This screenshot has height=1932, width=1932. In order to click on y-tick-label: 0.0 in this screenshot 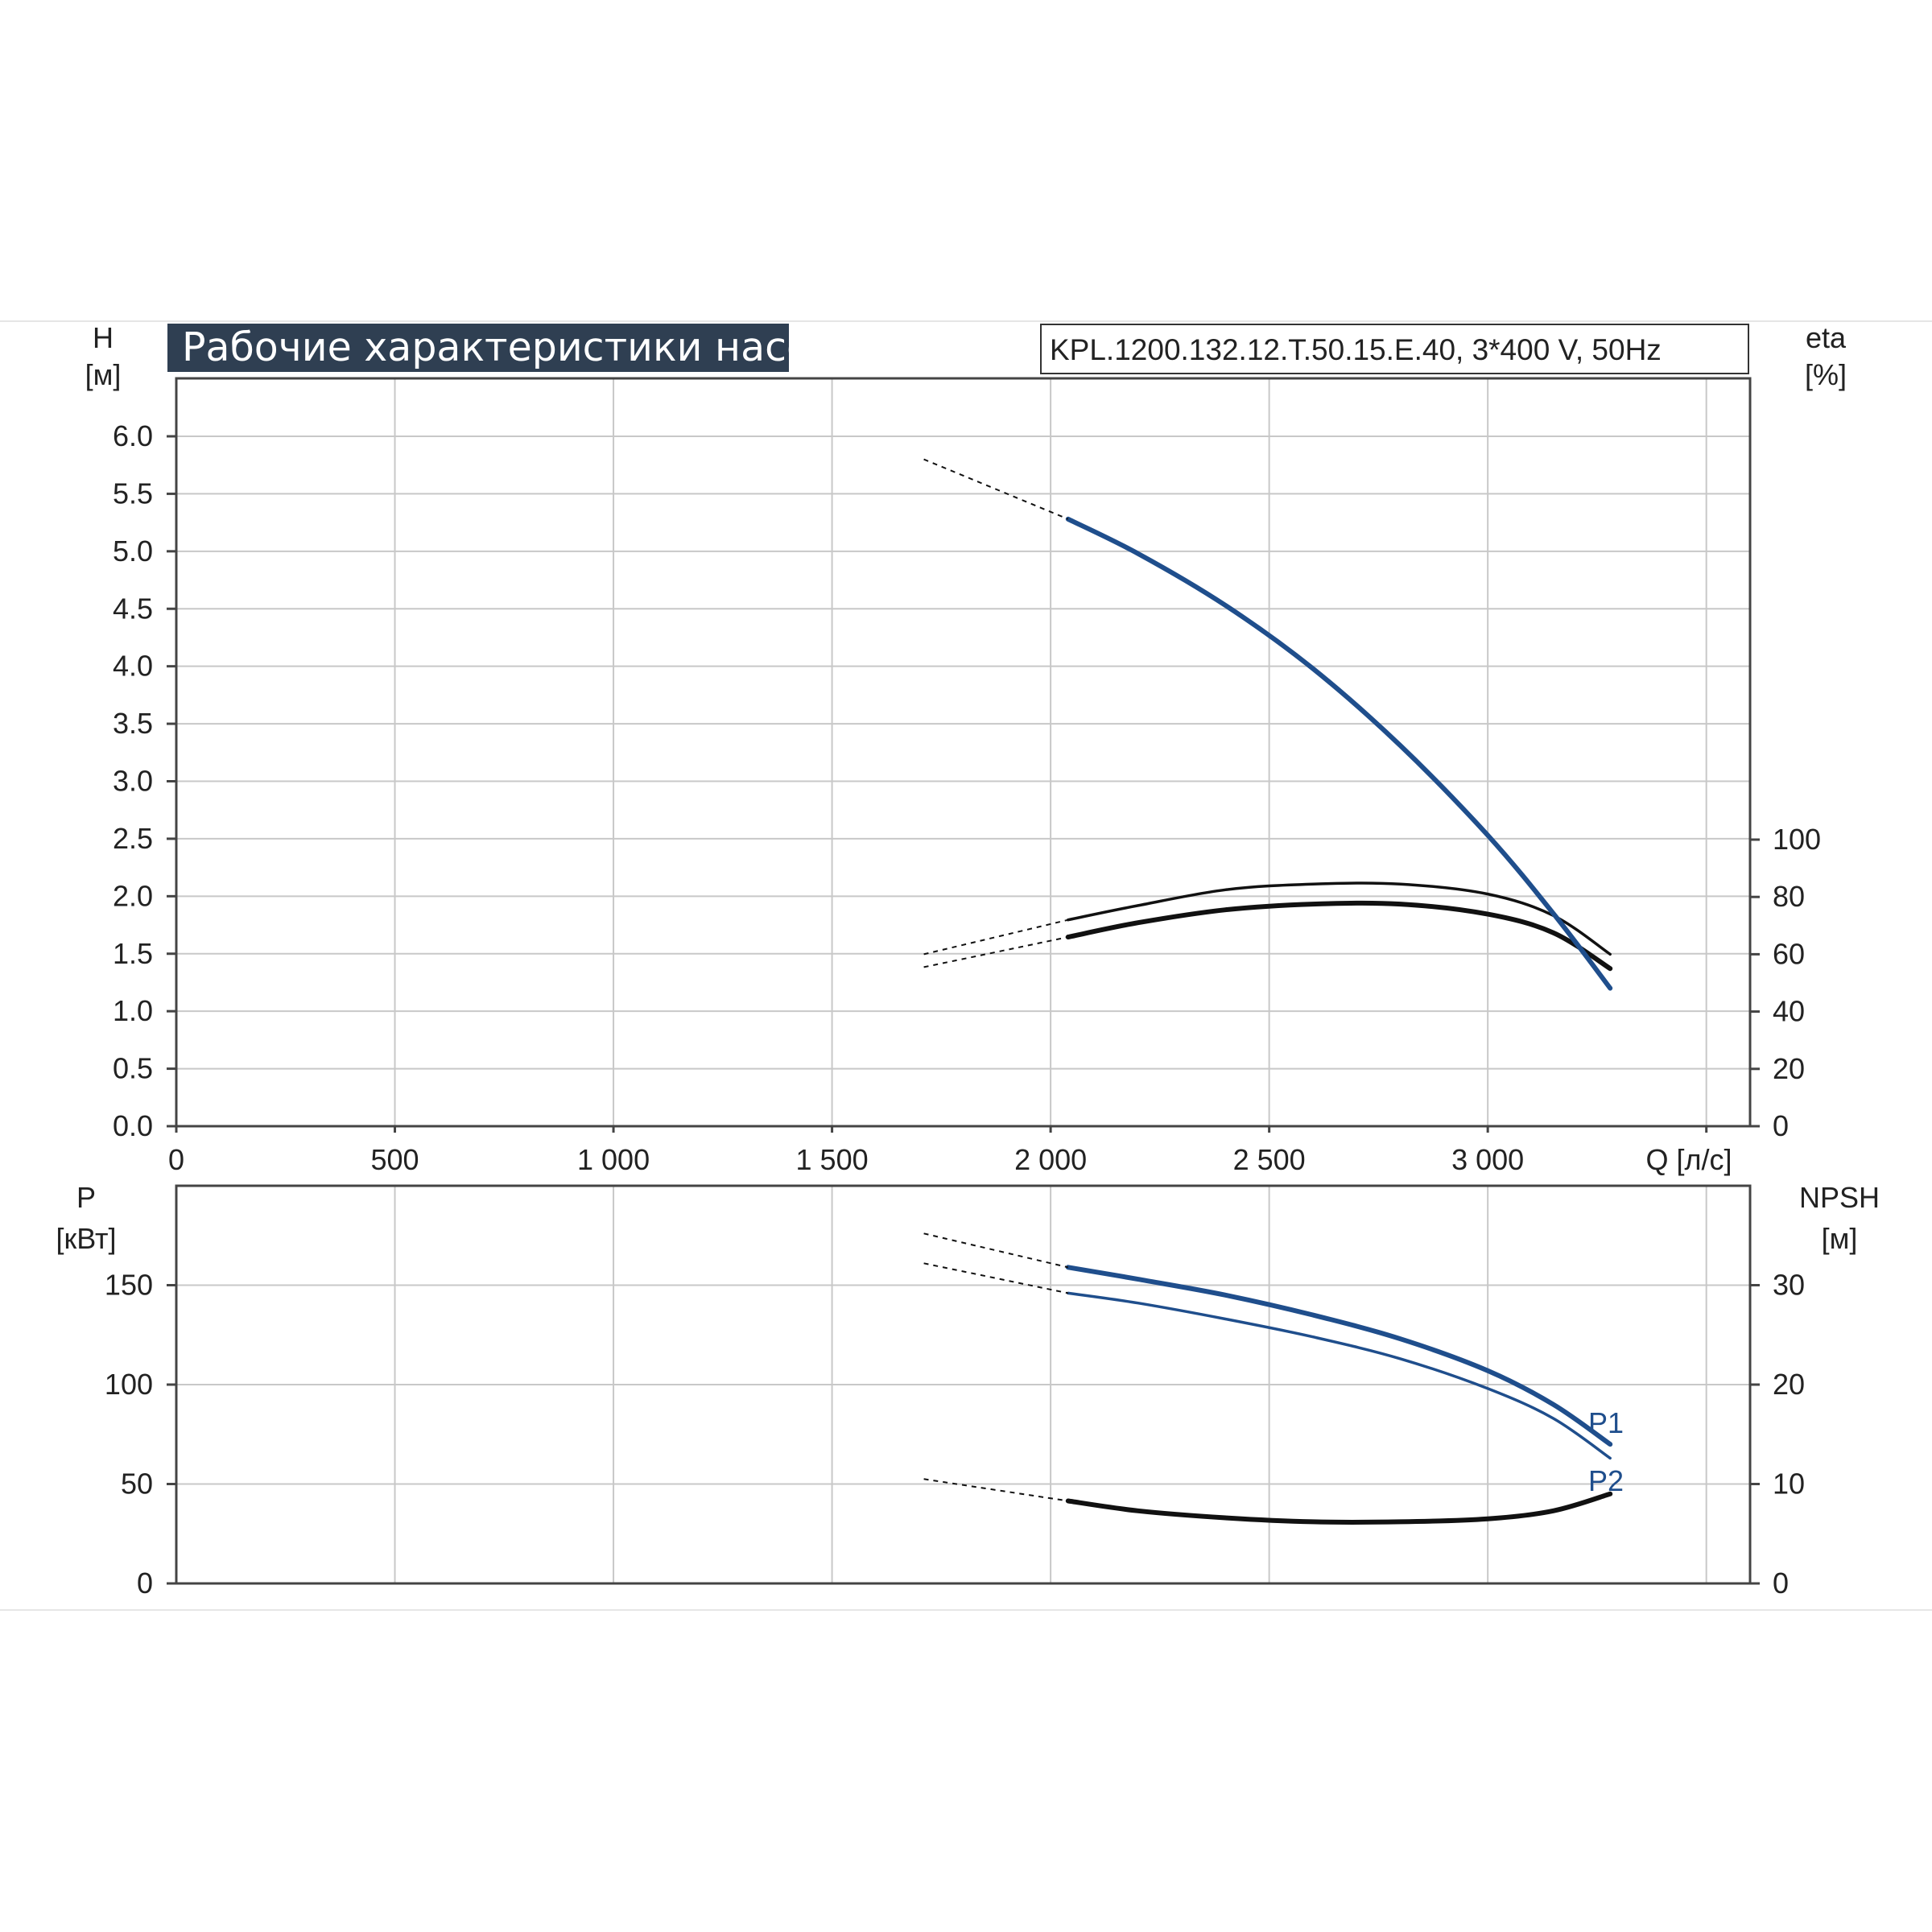, I will do `click(133, 1125)`.